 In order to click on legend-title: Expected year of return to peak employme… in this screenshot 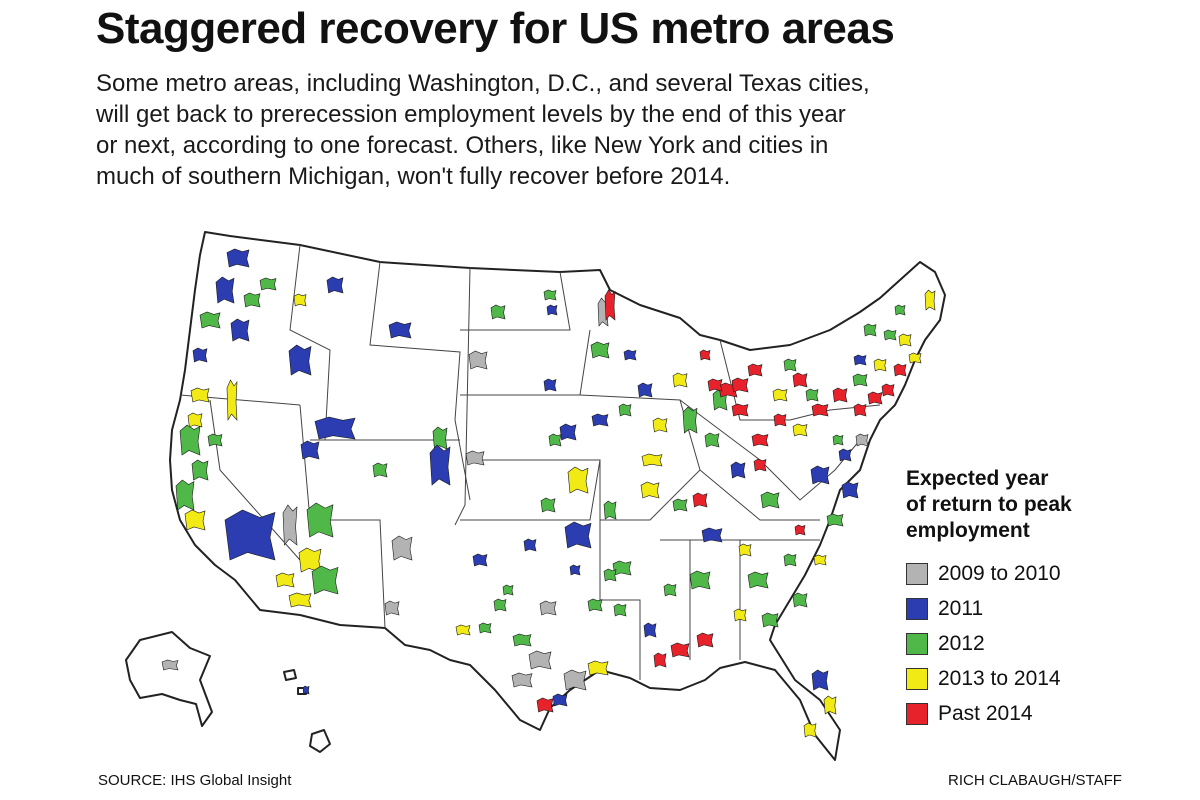, I will do `click(989, 505)`.